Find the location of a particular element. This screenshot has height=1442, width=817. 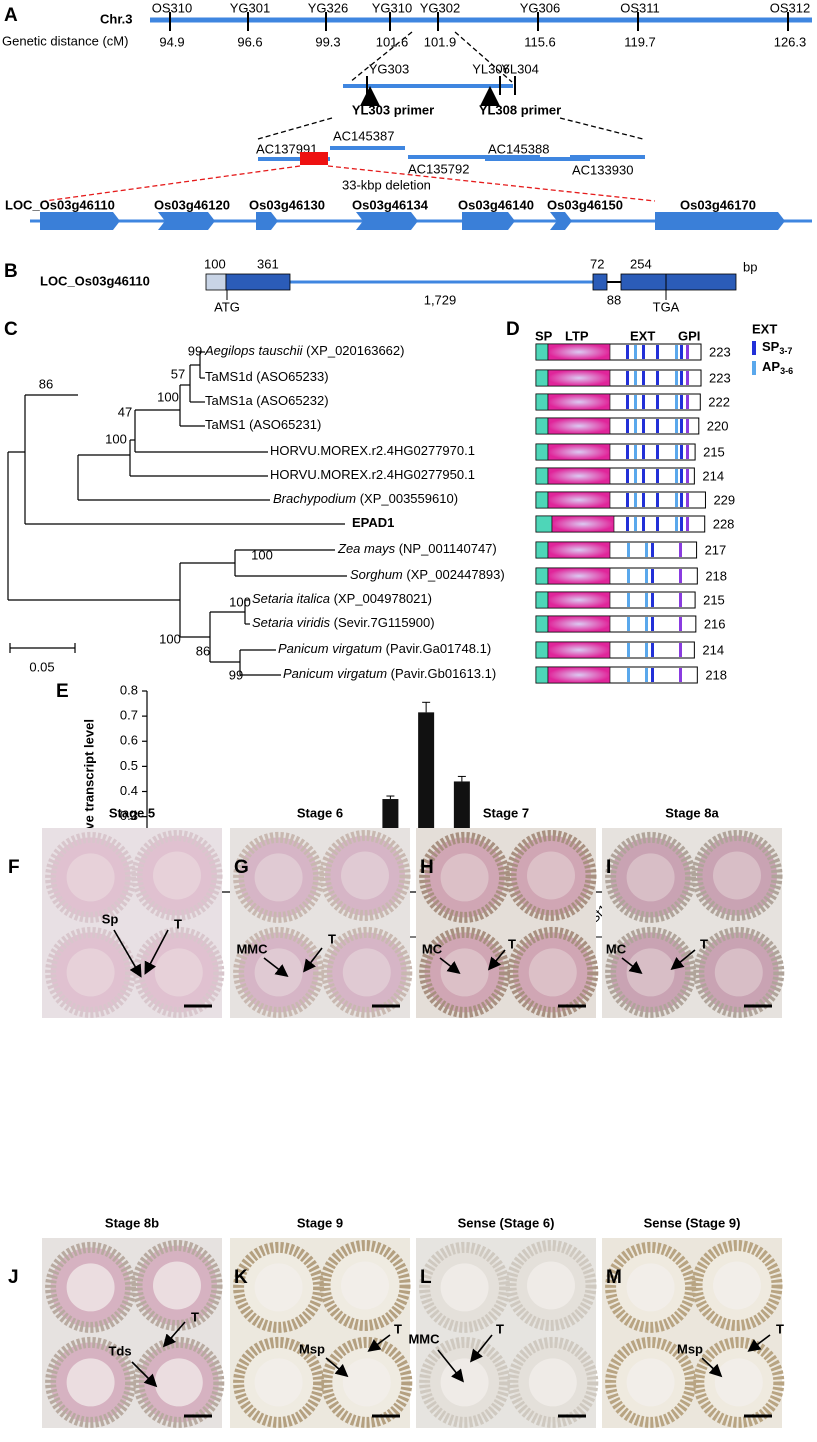

panel-title: Stage 9 is located at coordinates (320, 1222).